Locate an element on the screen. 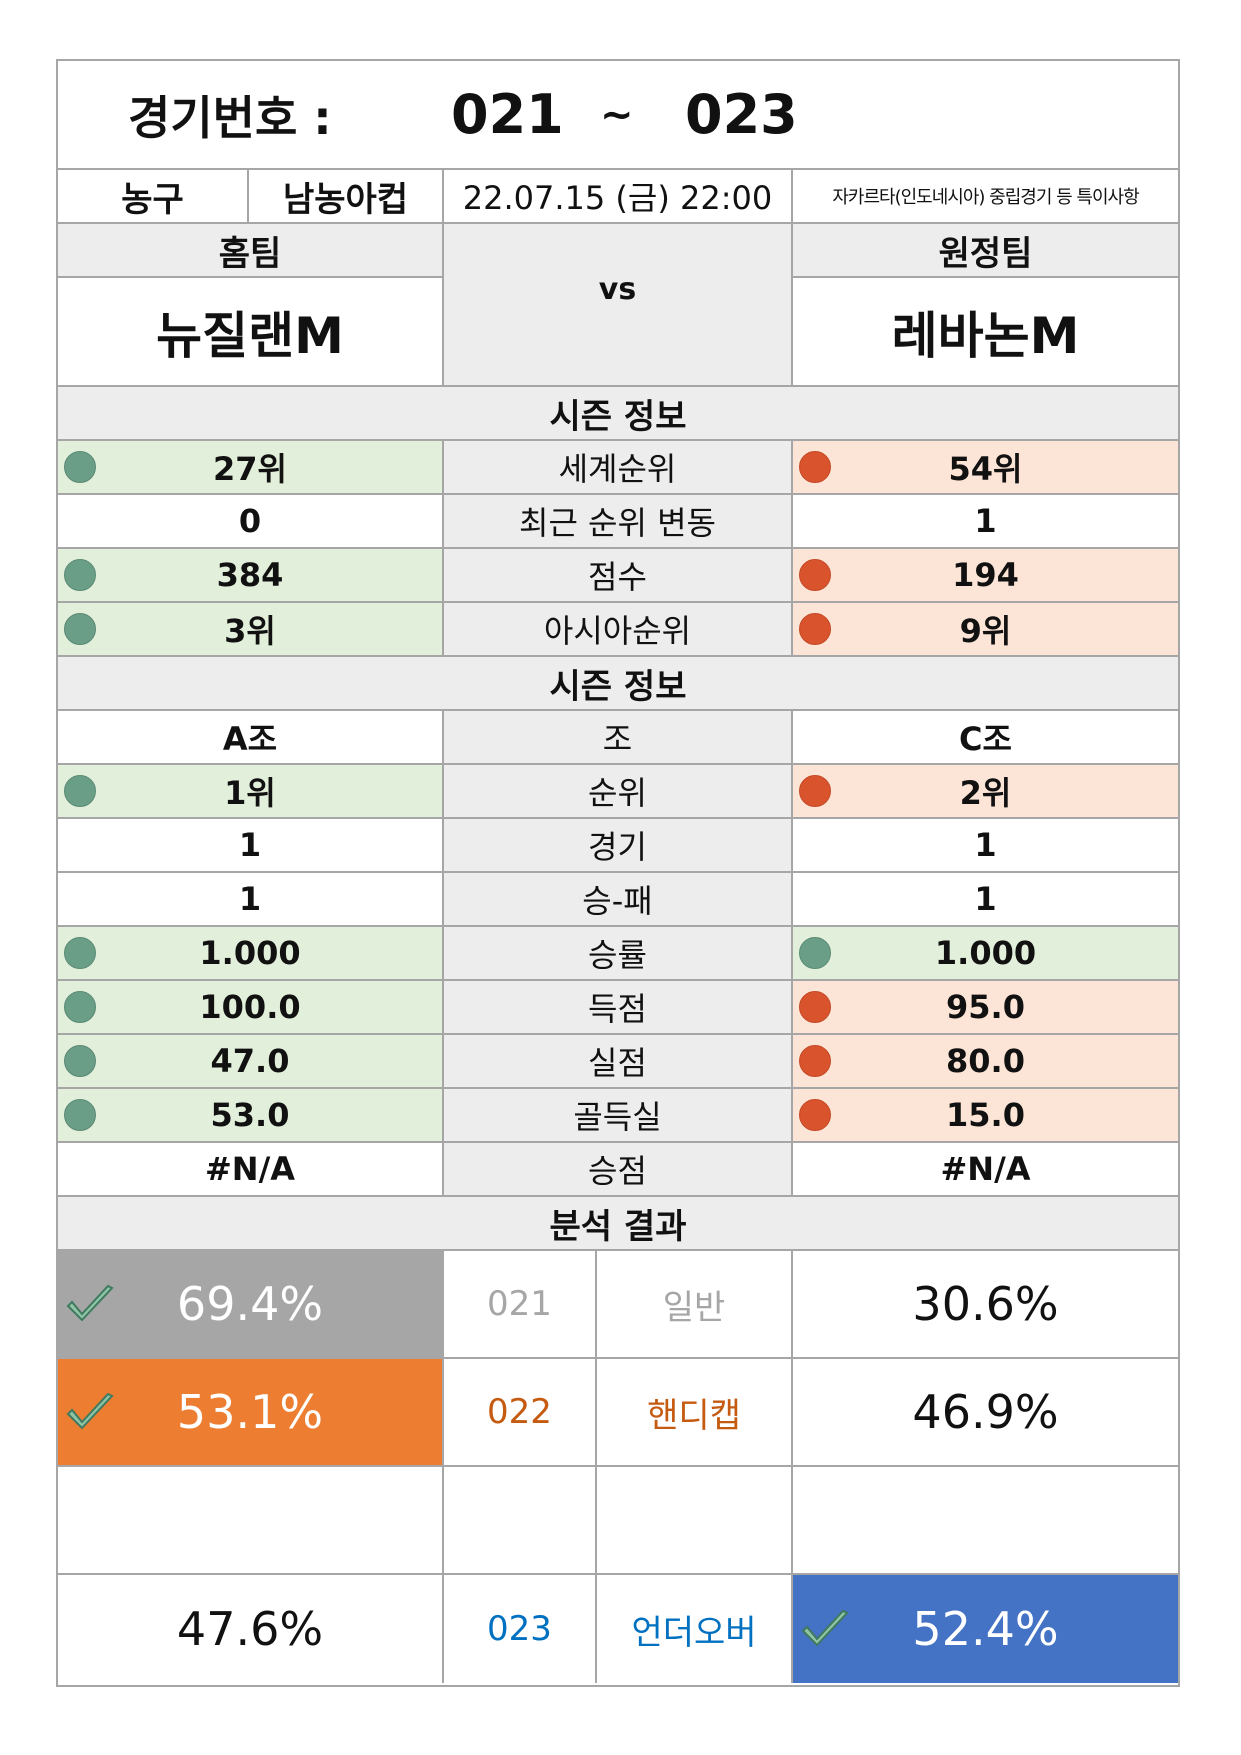  bet-type is located at coordinates (695, 1521).